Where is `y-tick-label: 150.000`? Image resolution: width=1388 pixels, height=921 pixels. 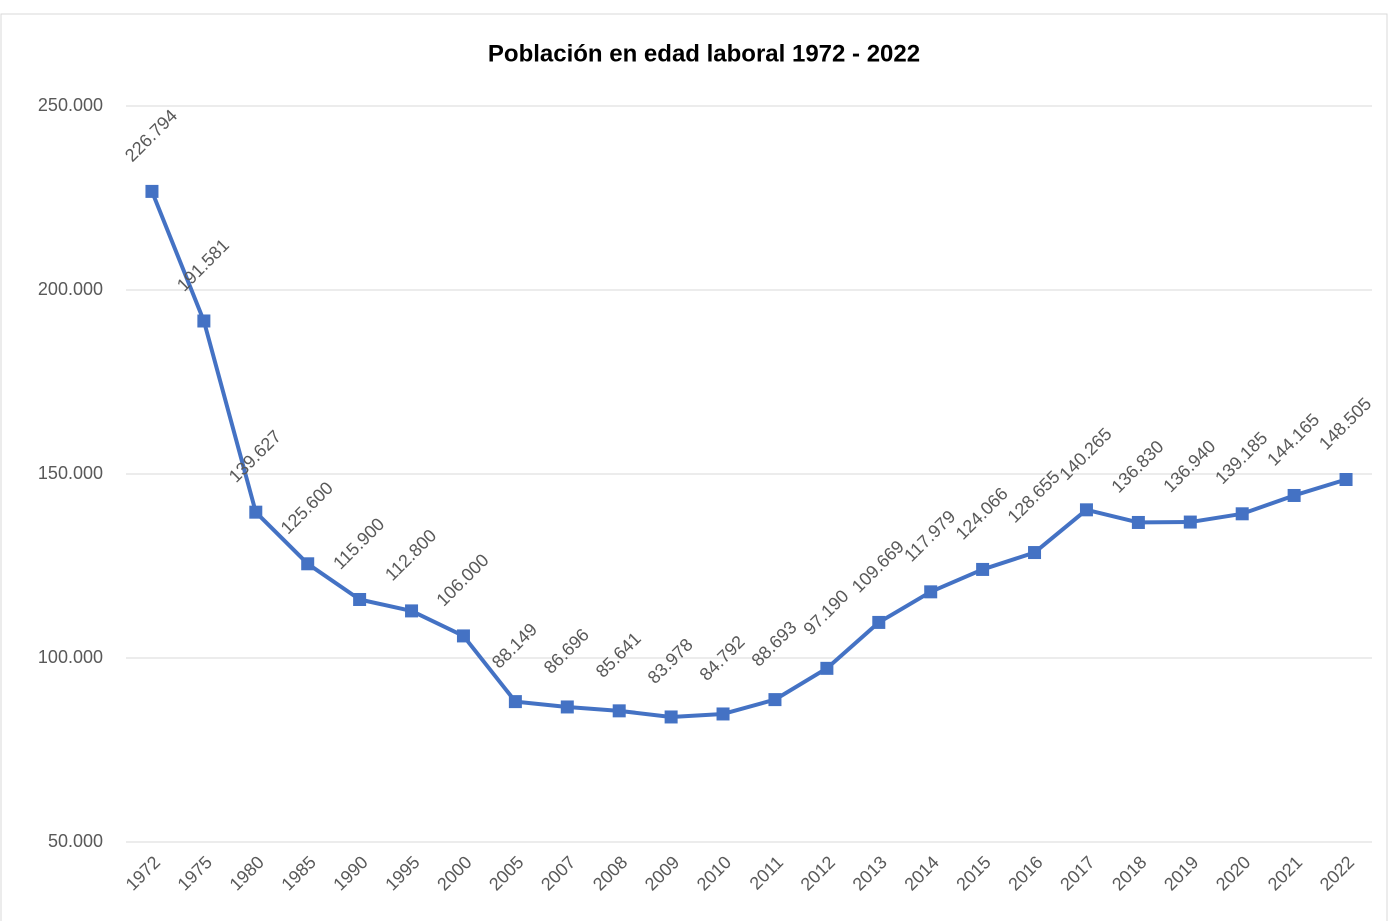
y-tick-label: 150.000 is located at coordinates (70, 473).